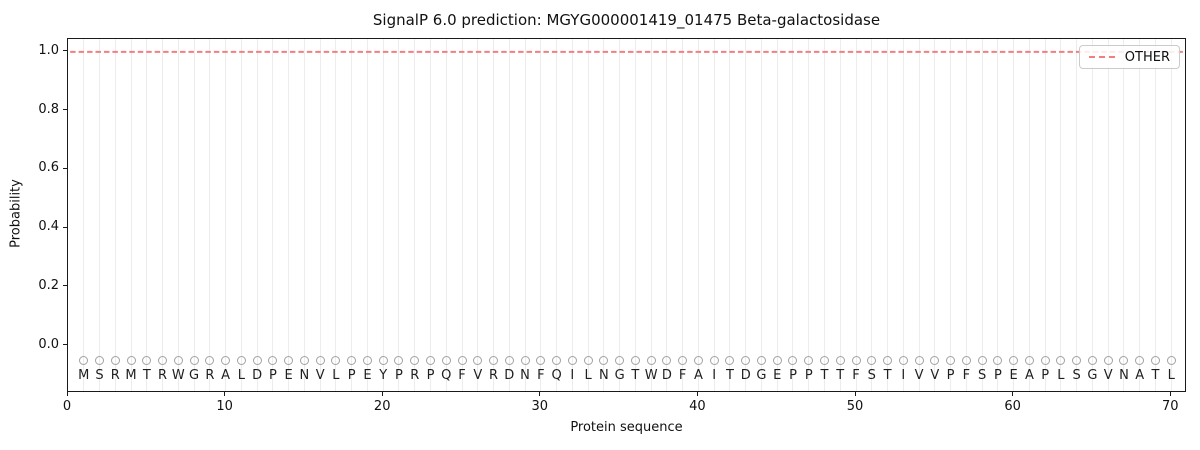 The height and width of the screenshot is (450, 1200). Describe the element at coordinates (761, 375) in the screenshot. I see `residue-letter: G` at that location.